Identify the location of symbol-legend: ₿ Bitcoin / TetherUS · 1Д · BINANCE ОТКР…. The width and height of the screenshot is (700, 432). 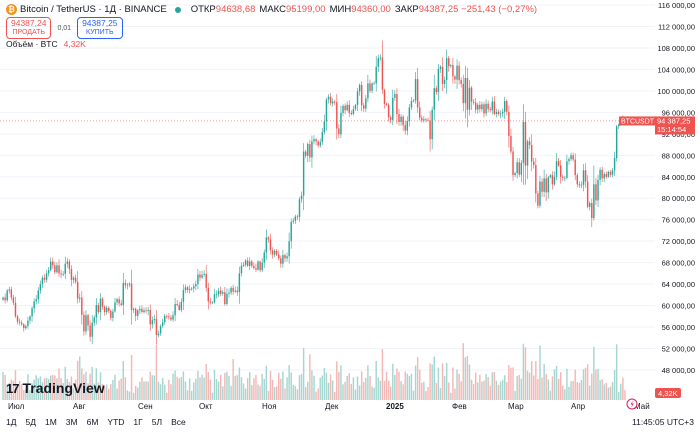
(271, 9).